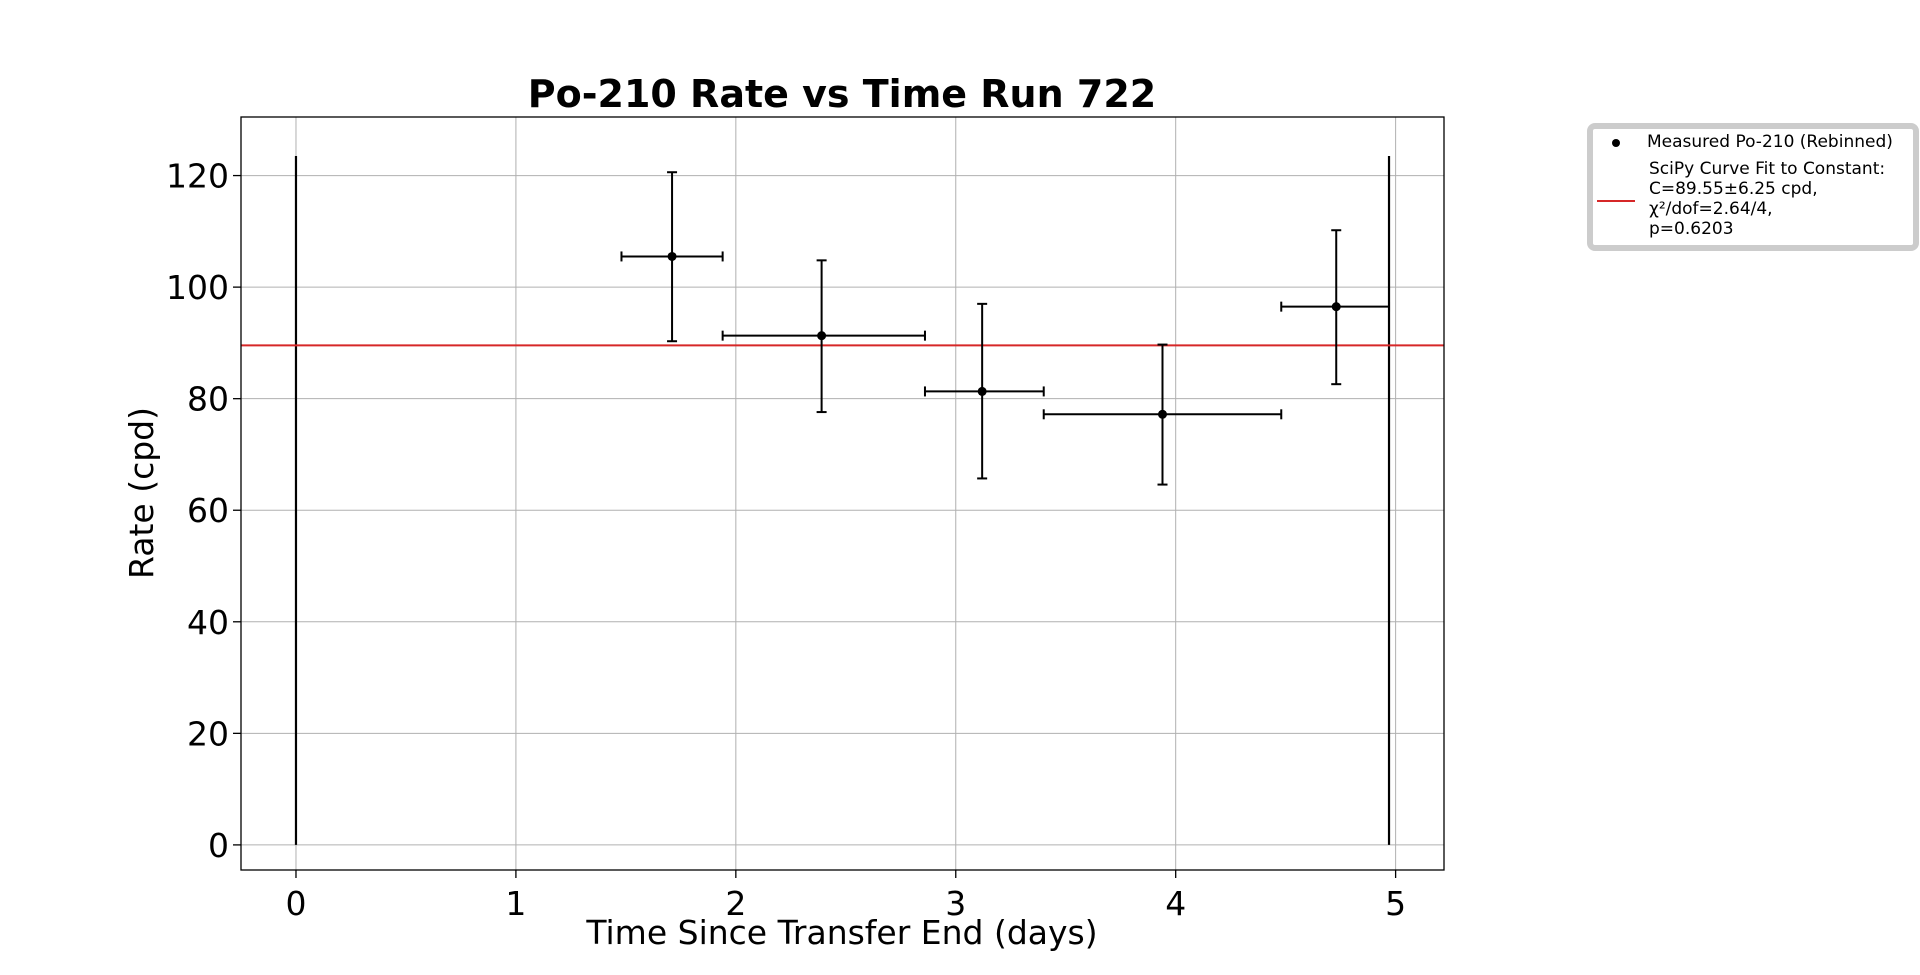  Describe the element at coordinates (955, 903) in the screenshot. I see `x-tick-label: 3` at that location.